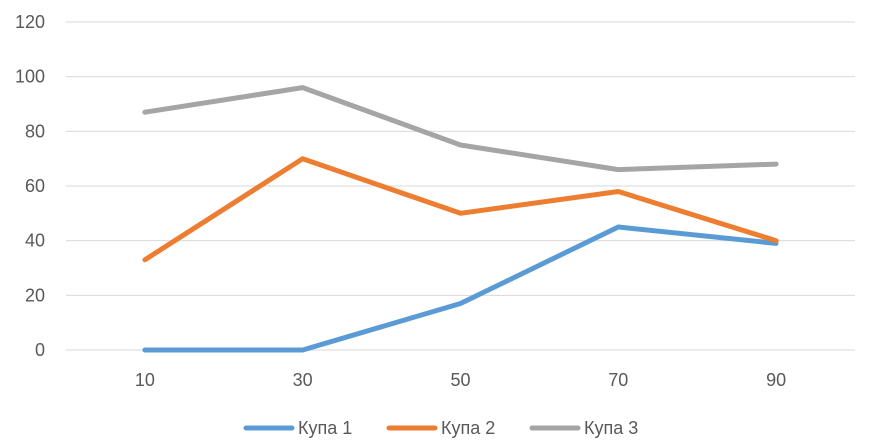  I want to click on x-tick-label-70: 70, so click(618, 380).